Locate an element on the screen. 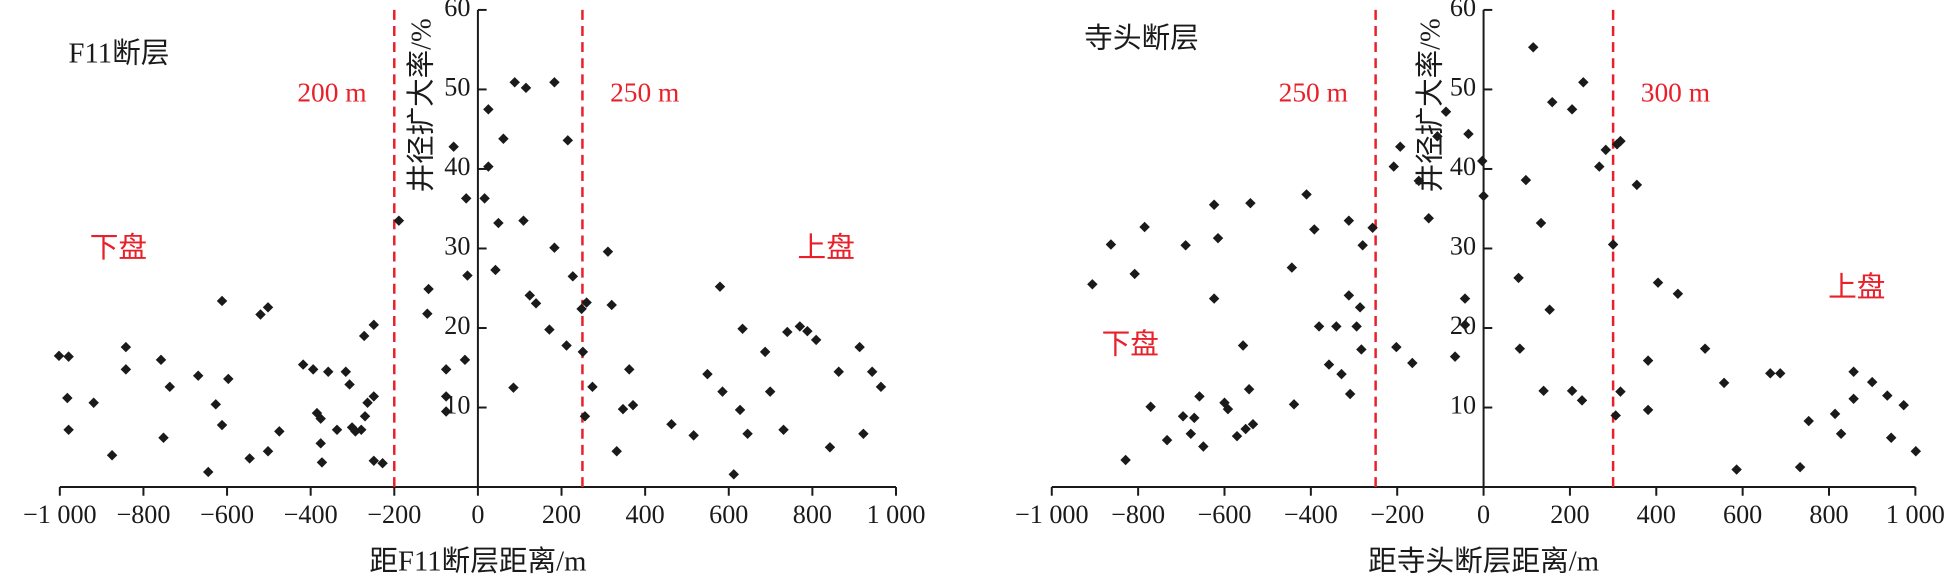 This screenshot has height=580, width=1954. y-tick-label: 20 is located at coordinates (457, 325).